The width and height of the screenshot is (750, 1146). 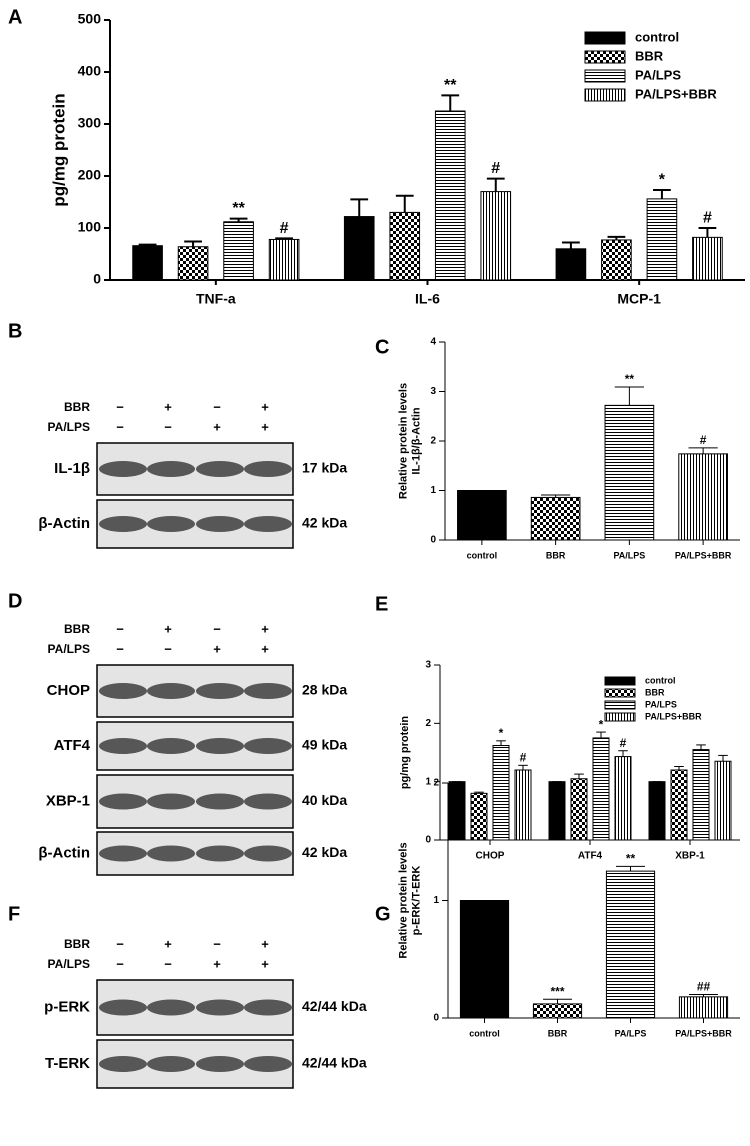 I want to click on legend-label: PA/LPS+BBR, so click(x=676, y=93).